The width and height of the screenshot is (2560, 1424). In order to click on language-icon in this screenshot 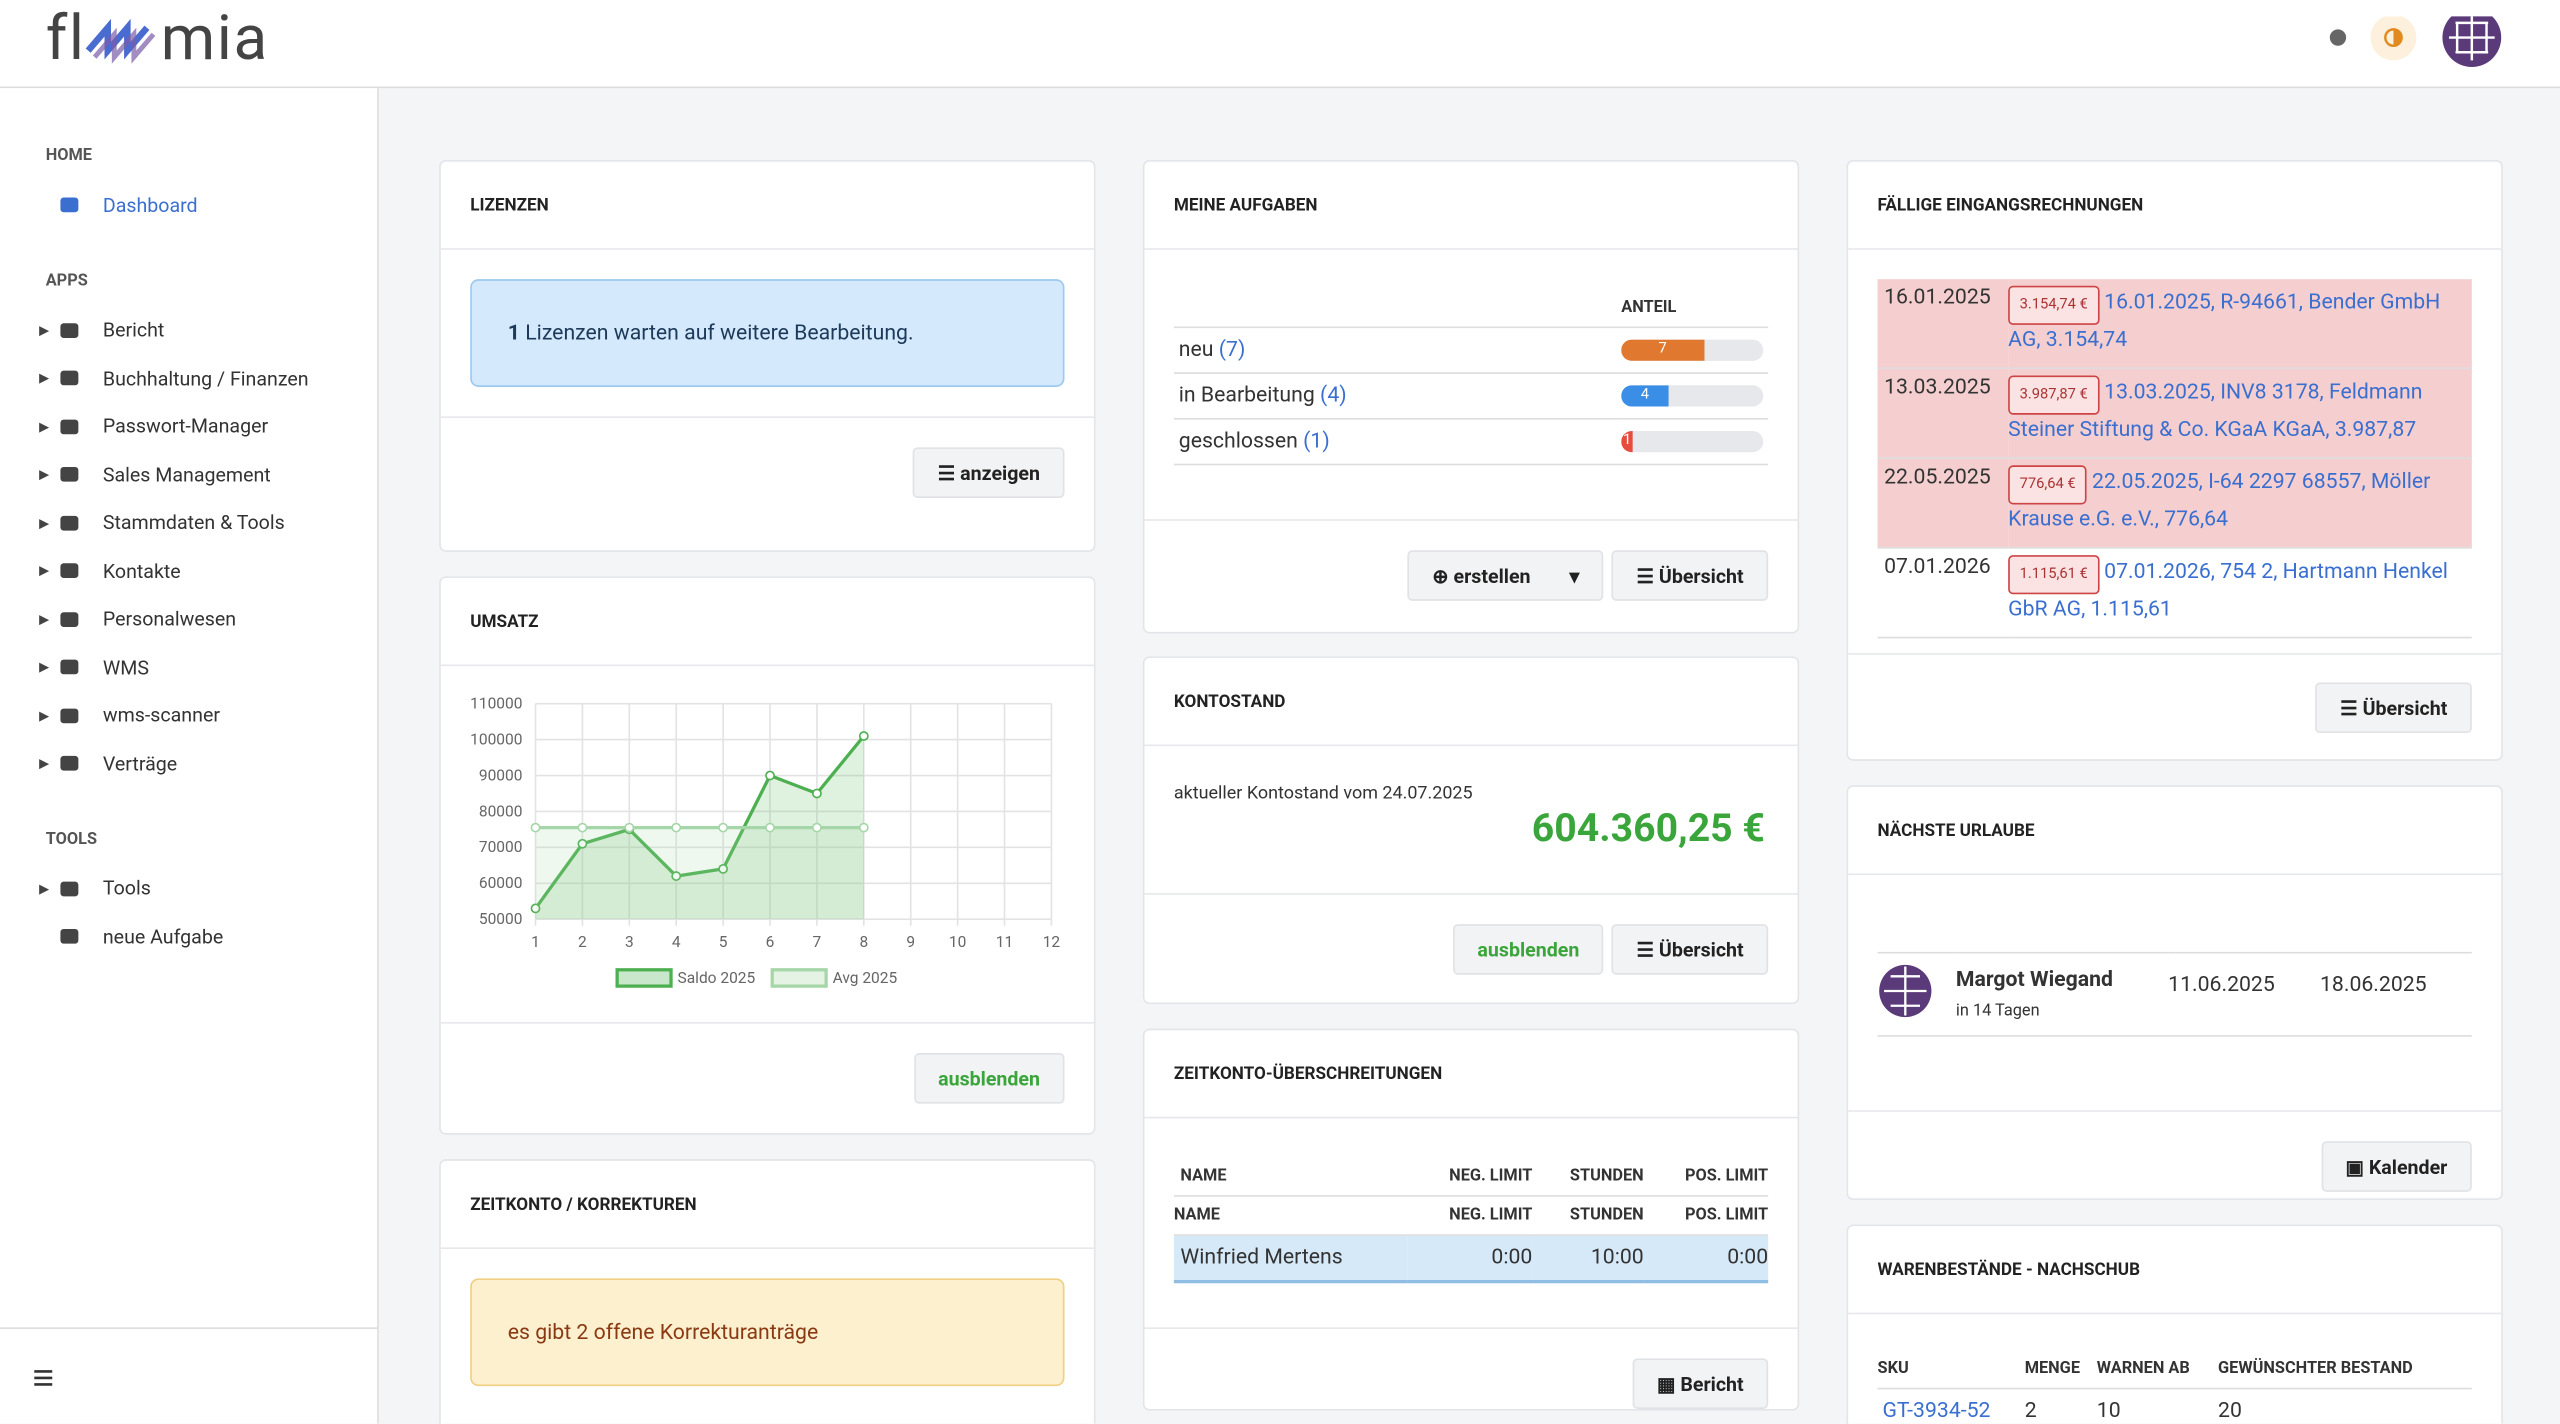, I will do `click(2338, 37)`.